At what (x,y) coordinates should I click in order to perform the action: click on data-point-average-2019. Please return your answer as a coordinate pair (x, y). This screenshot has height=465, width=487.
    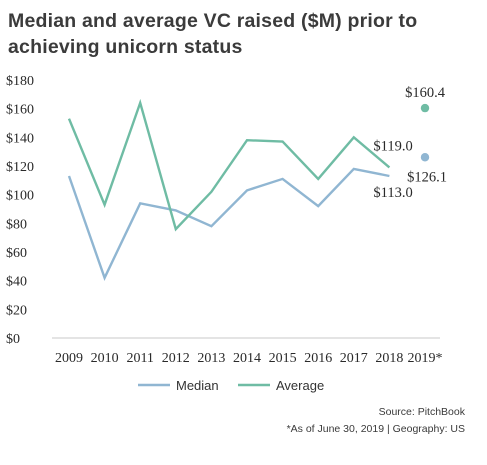
    Looking at the image, I should click on (425, 108).